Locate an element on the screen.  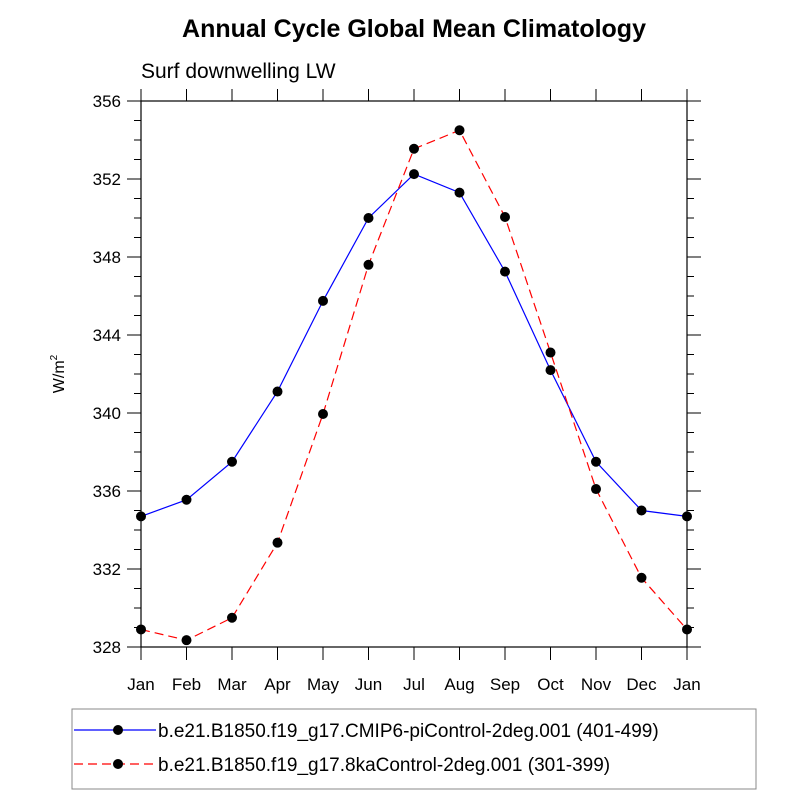
y-tick-label: 336 is located at coordinates (107, 491).